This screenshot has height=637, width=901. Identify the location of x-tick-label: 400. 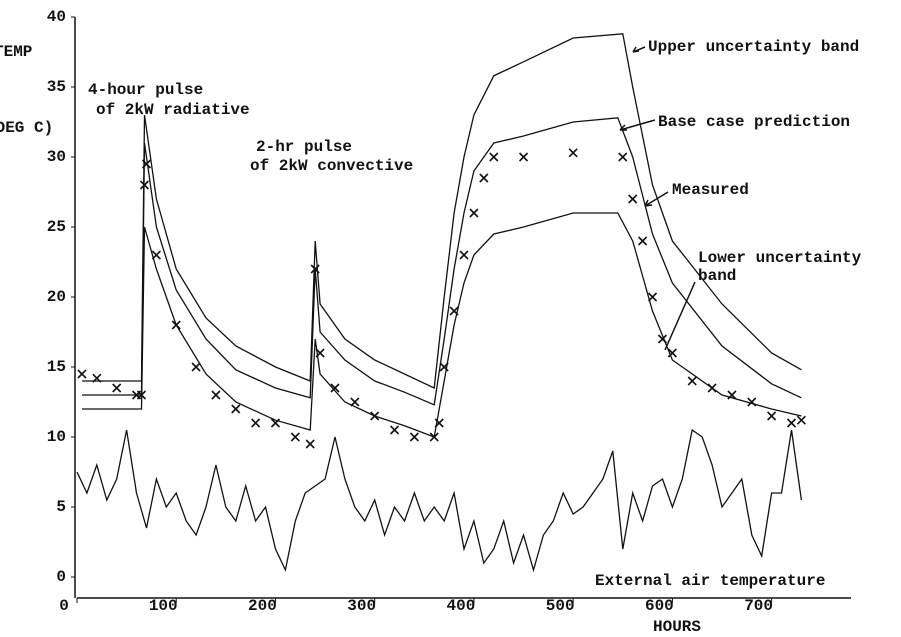
(461, 606).